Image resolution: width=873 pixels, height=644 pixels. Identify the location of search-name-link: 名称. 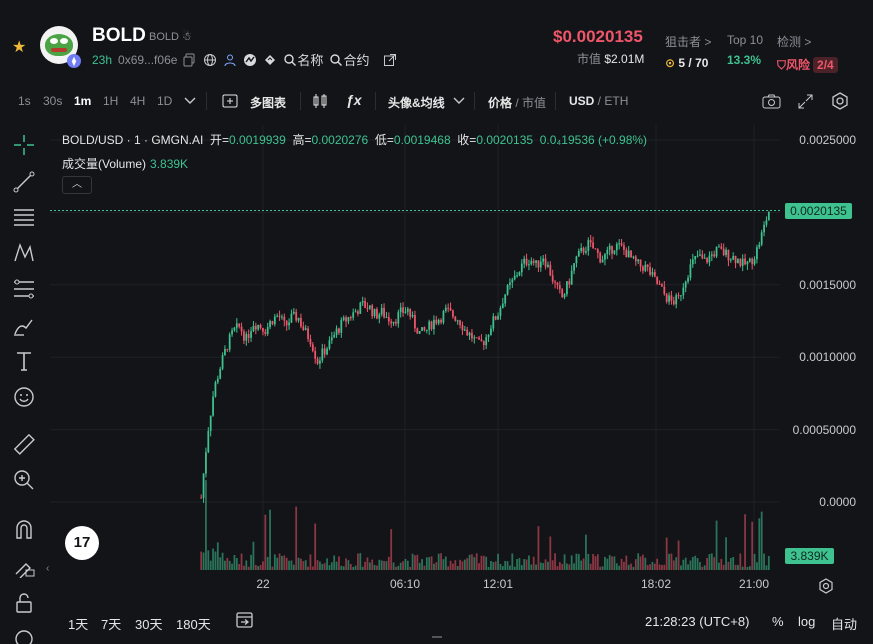
(303, 59).